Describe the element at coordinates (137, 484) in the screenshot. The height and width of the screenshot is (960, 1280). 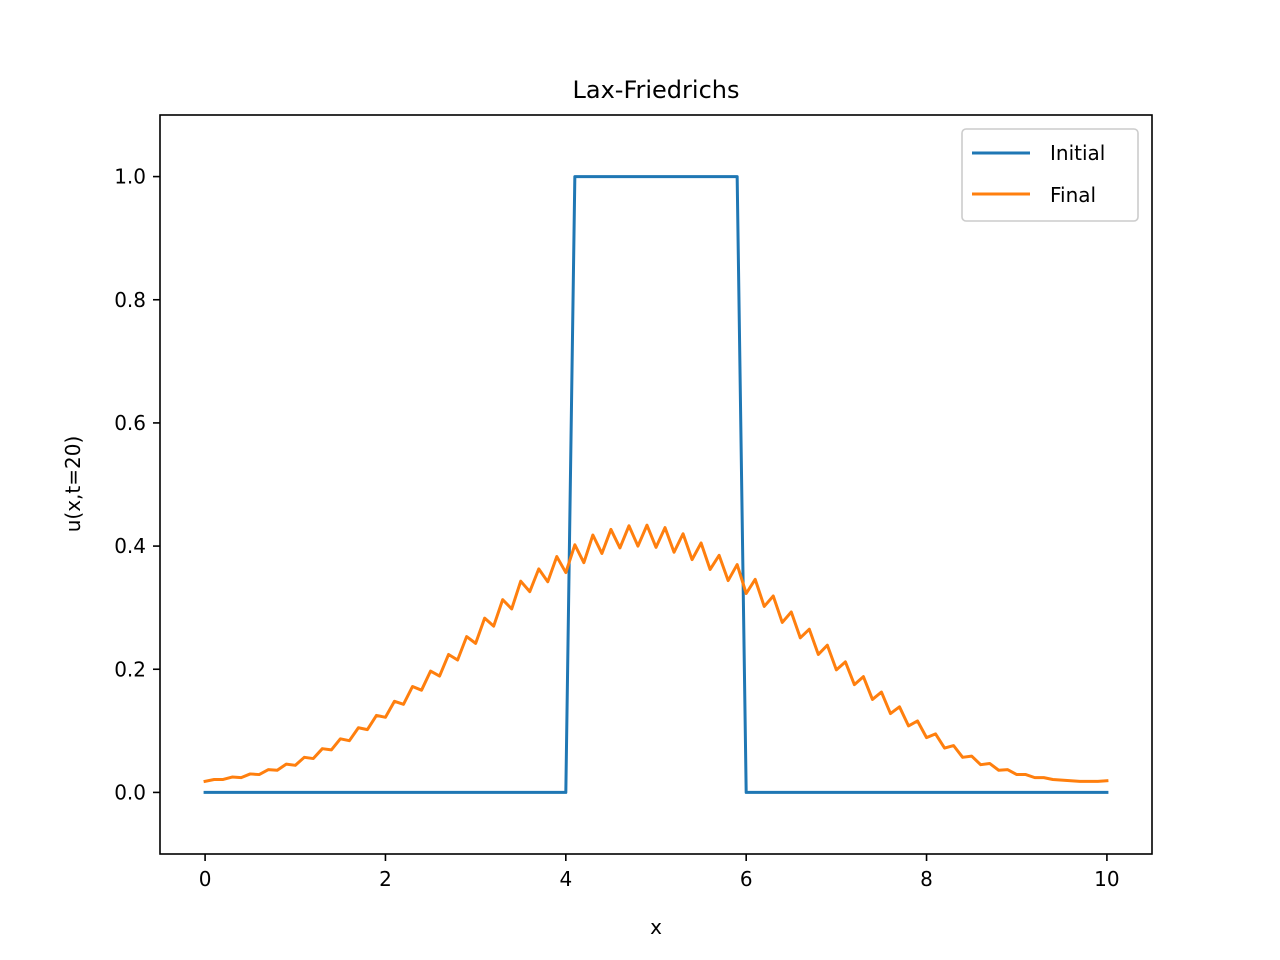
I see `y-axis-ticks: 0.0 0.2 0.4 0.6 0.8 1.0` at that location.